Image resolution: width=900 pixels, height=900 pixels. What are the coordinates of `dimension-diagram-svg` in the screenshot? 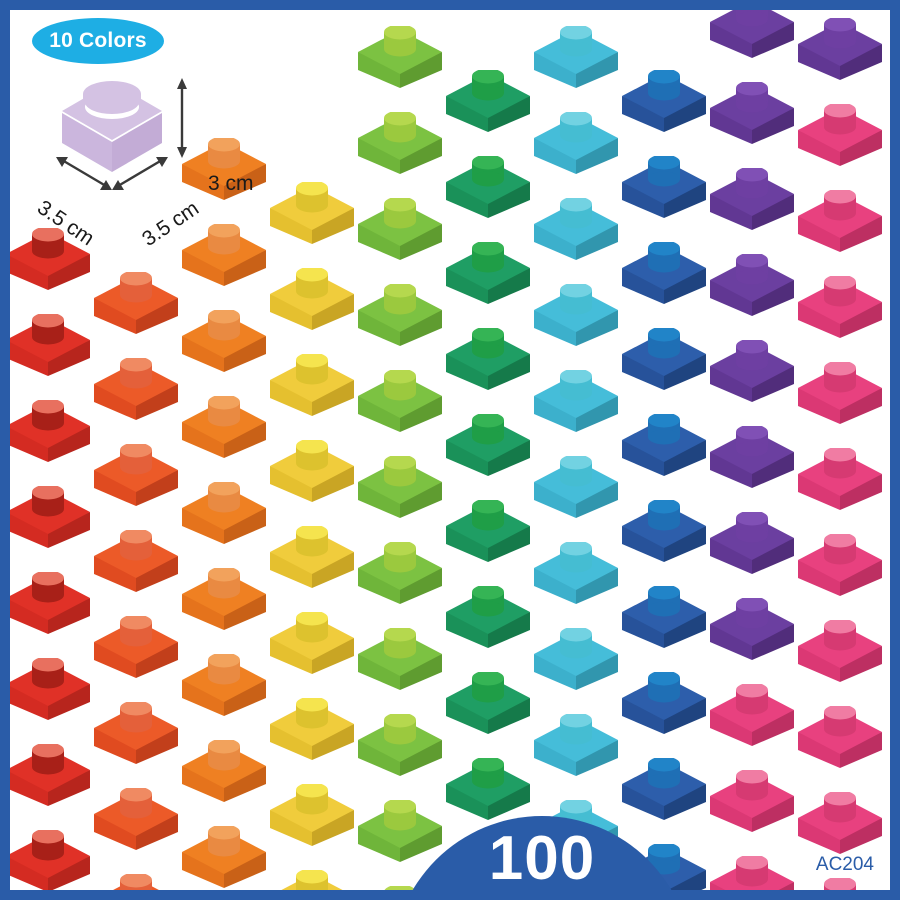 It's located at (121, 134).